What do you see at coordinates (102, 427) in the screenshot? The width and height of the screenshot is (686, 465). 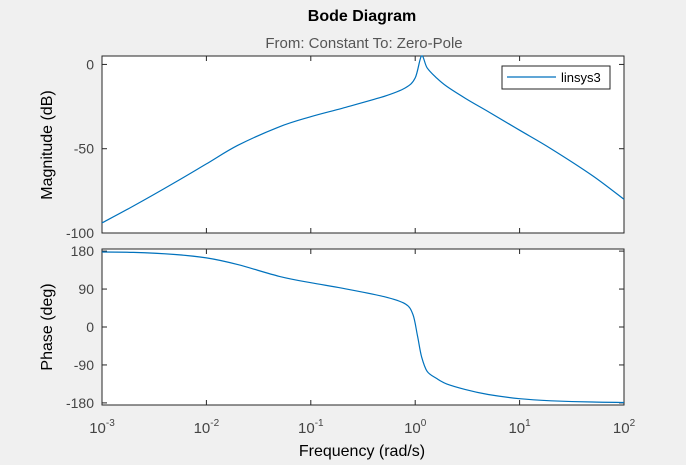 I see `x-tick-label: 10⁻³` at bounding box center [102, 427].